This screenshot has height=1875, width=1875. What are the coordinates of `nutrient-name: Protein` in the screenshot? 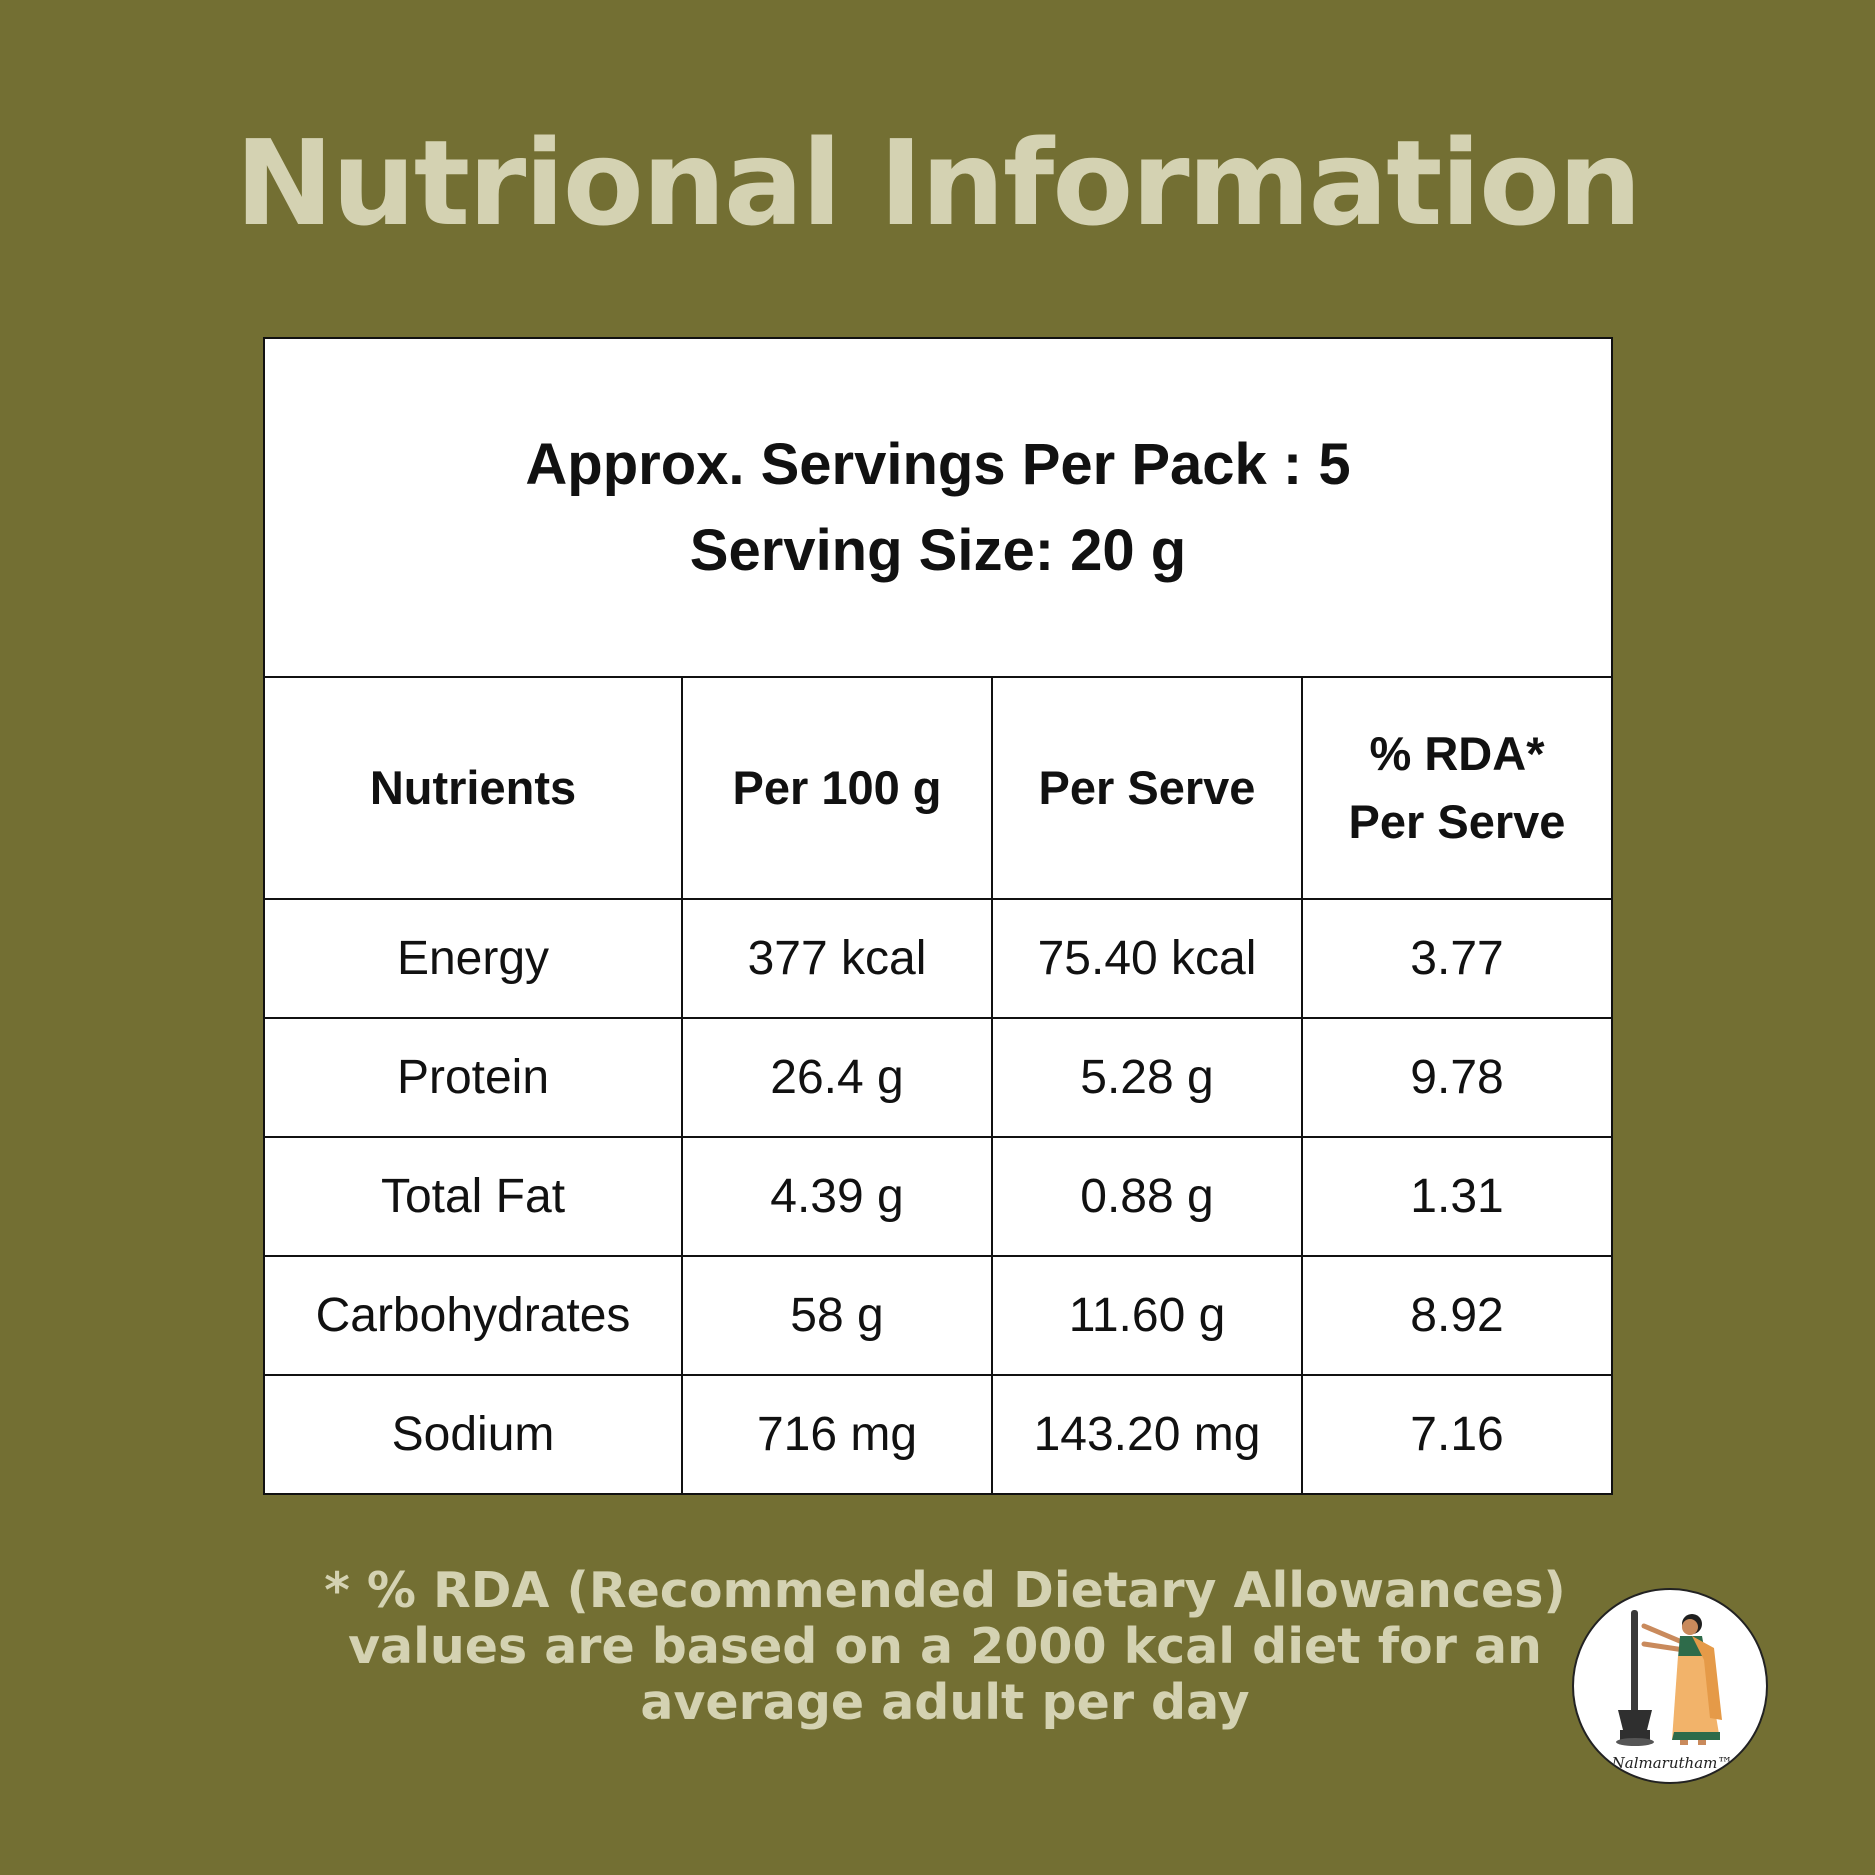 It's located at (474, 1077).